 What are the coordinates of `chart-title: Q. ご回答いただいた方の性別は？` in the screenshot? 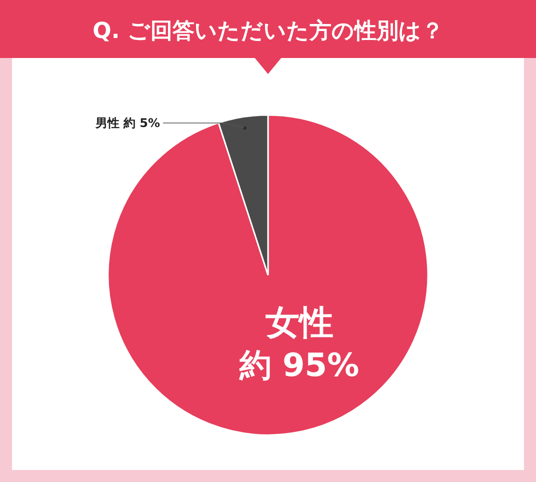 It's located at (268, 31).